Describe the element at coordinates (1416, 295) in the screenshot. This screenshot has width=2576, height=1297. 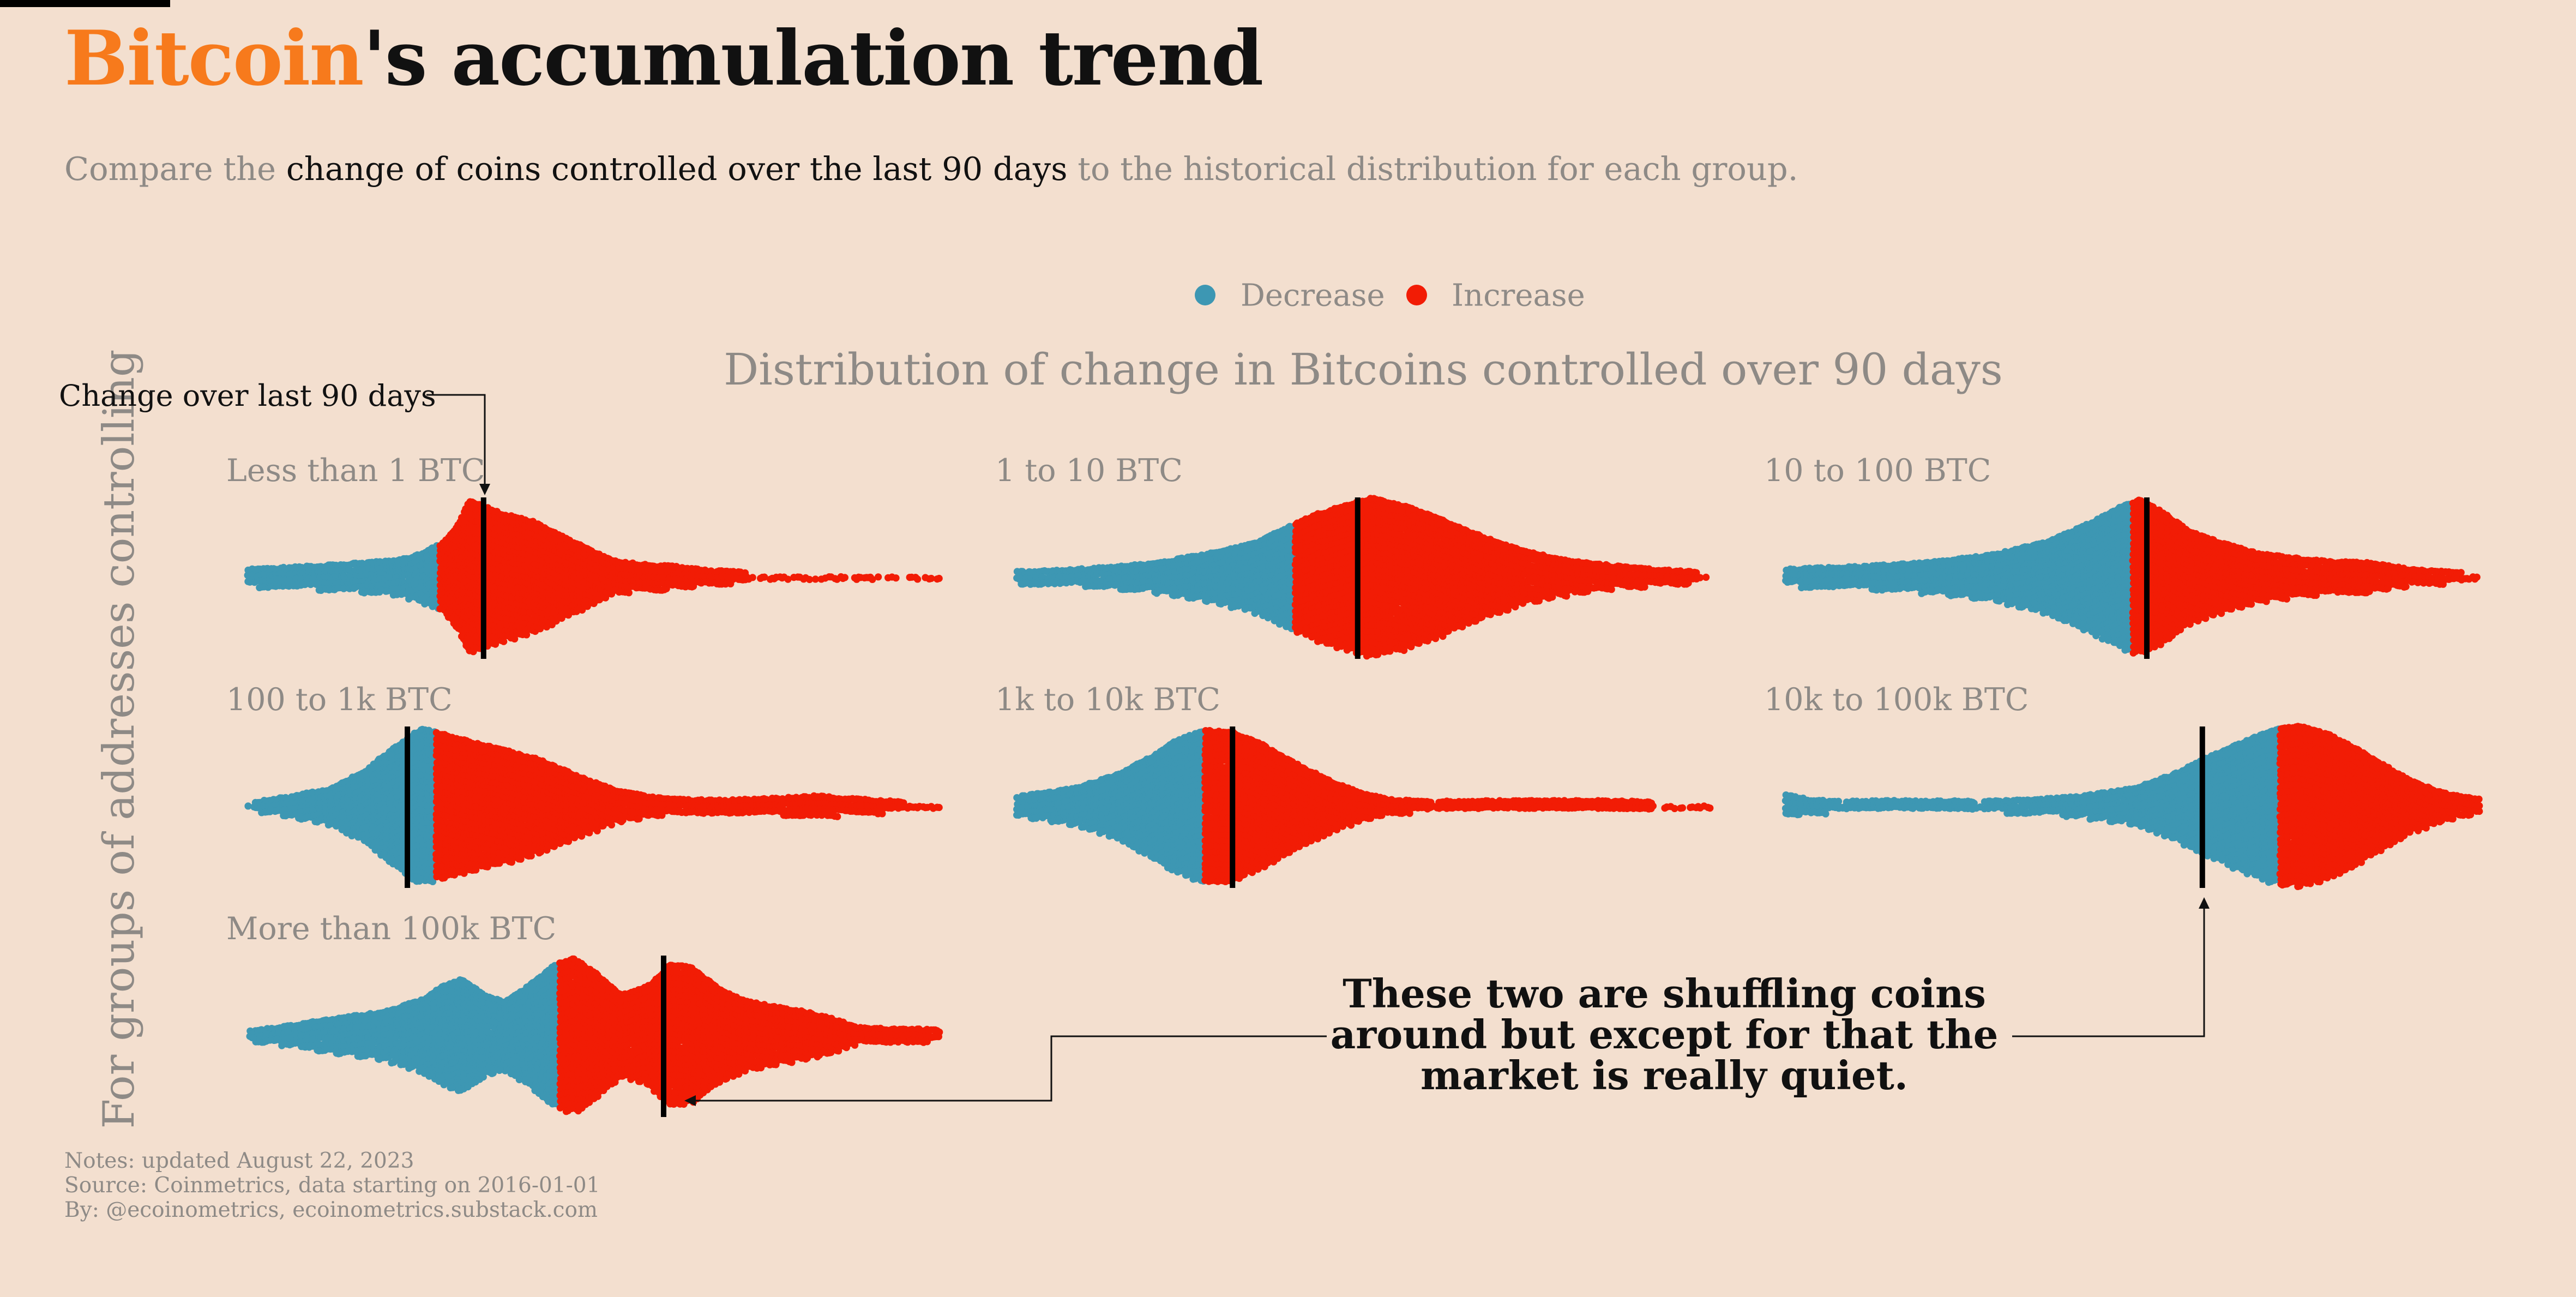
I see `legend-swatch-increase` at that location.